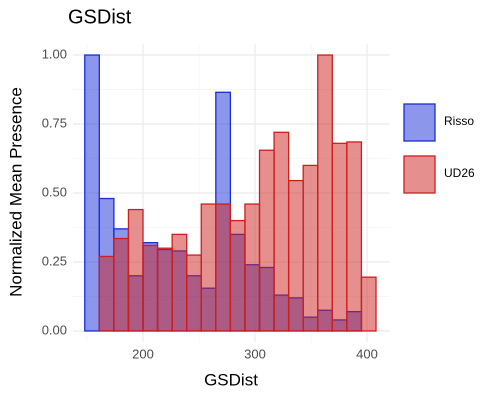  I want to click on x-tick-label: 400, so click(367, 353).